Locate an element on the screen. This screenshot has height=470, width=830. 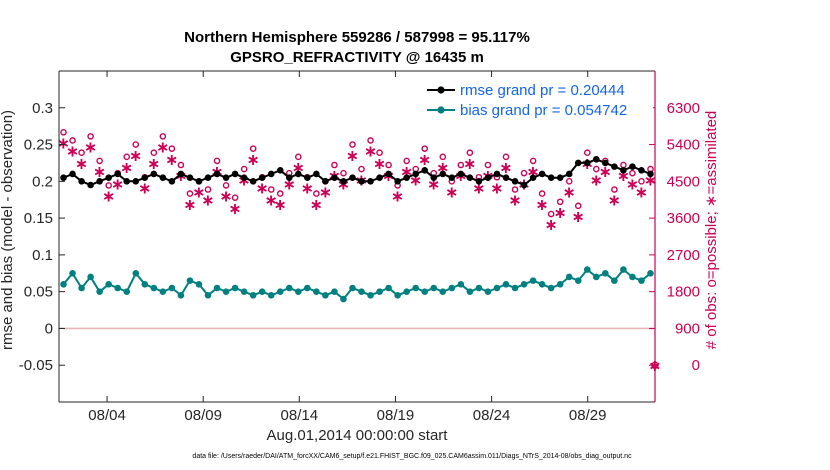
y-tick-label-right: 3600 is located at coordinates (683, 218).